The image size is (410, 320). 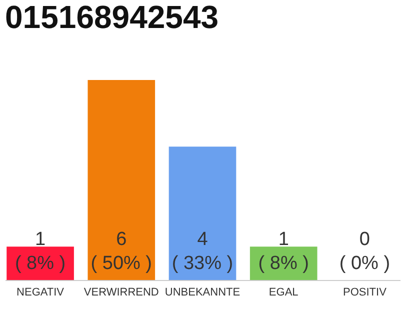 What do you see at coordinates (112, 17) in the screenshot?
I see `chart-title: 015168942543` at bounding box center [112, 17].